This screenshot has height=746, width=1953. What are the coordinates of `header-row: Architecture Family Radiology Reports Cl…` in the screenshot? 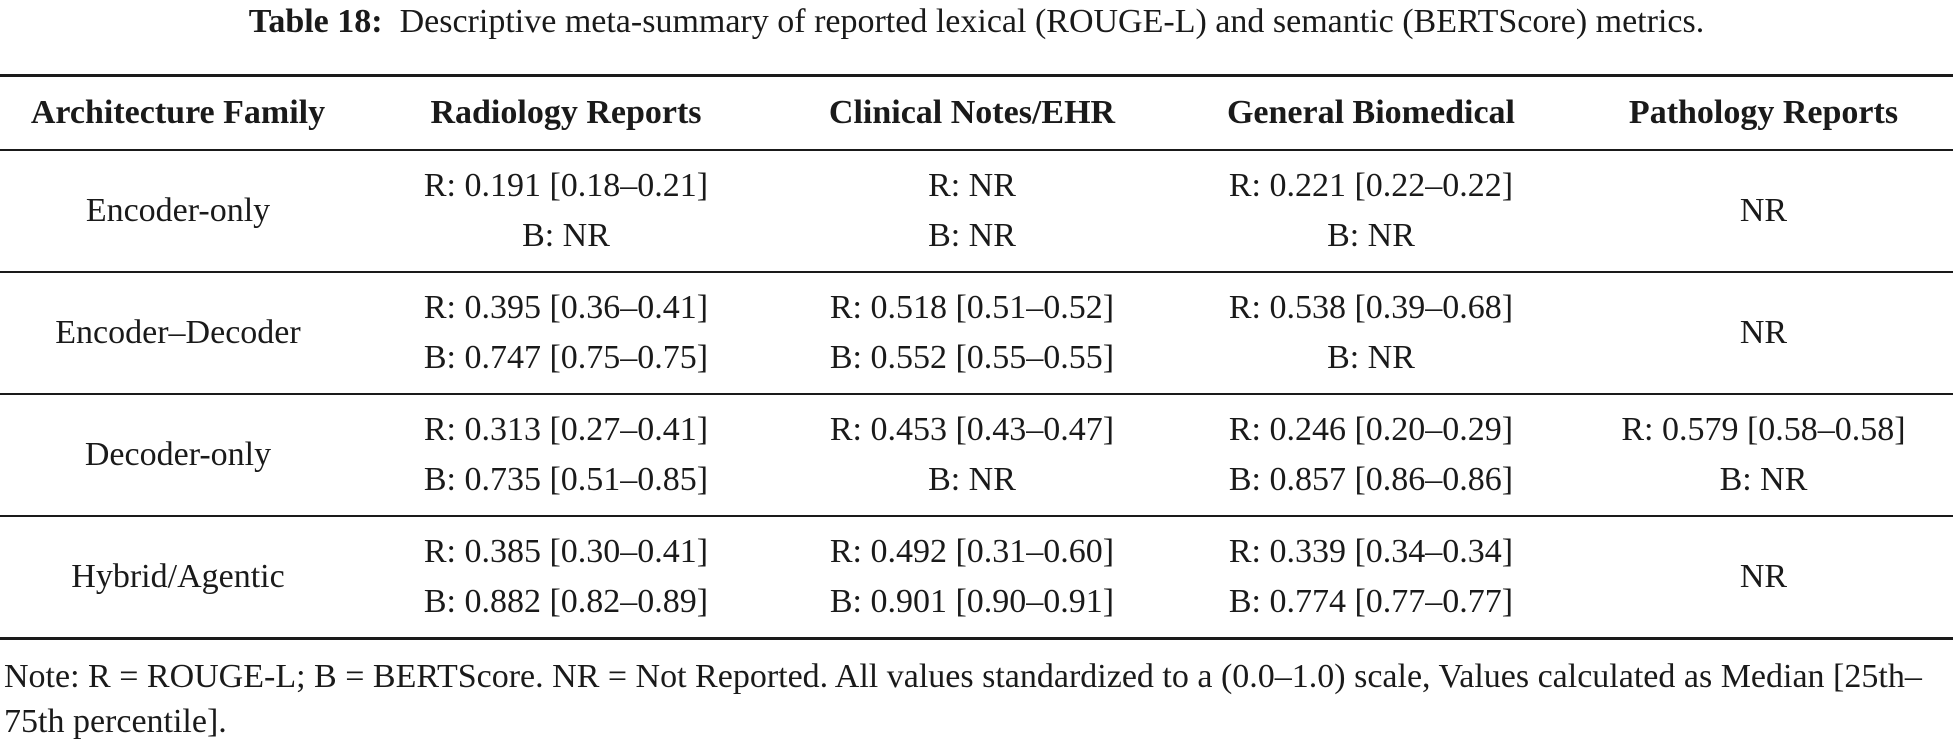 It's located at (976, 112).